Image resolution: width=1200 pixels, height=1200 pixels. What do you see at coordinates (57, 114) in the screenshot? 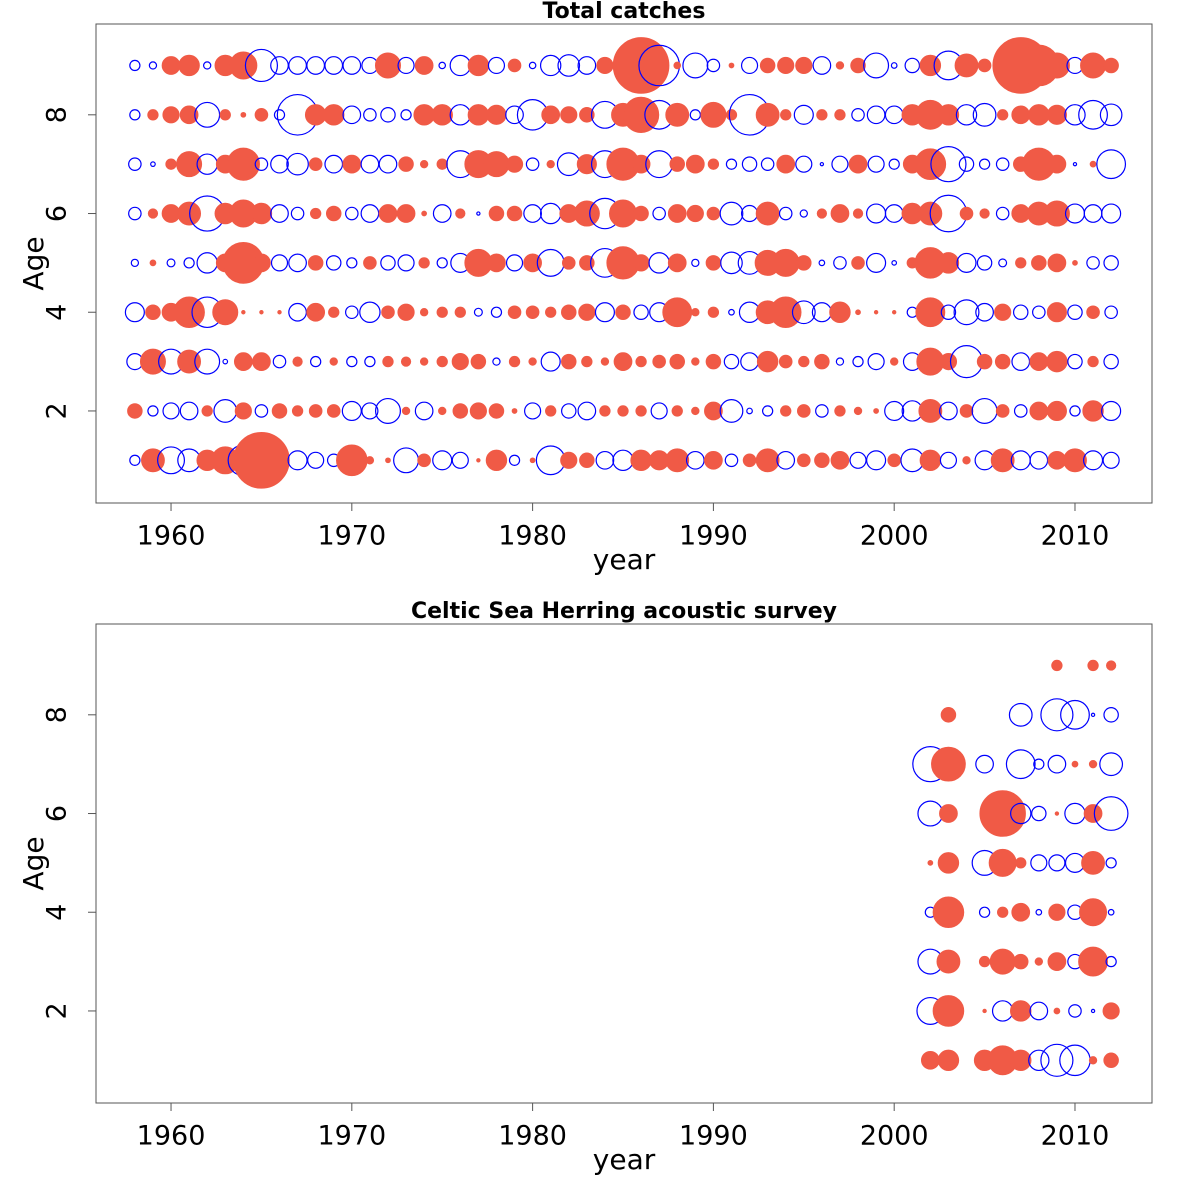
I see `y-tick-label: 8` at bounding box center [57, 114].